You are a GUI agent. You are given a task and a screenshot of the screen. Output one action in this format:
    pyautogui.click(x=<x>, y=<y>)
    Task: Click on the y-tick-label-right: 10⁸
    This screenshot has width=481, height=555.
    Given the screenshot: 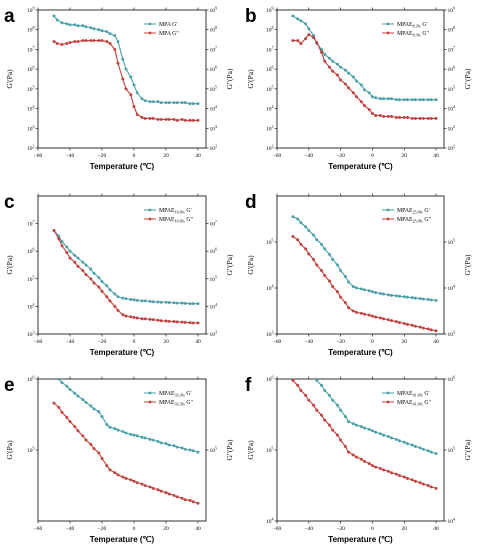 What is the action you would take?
    pyautogui.click(x=452, y=29)
    